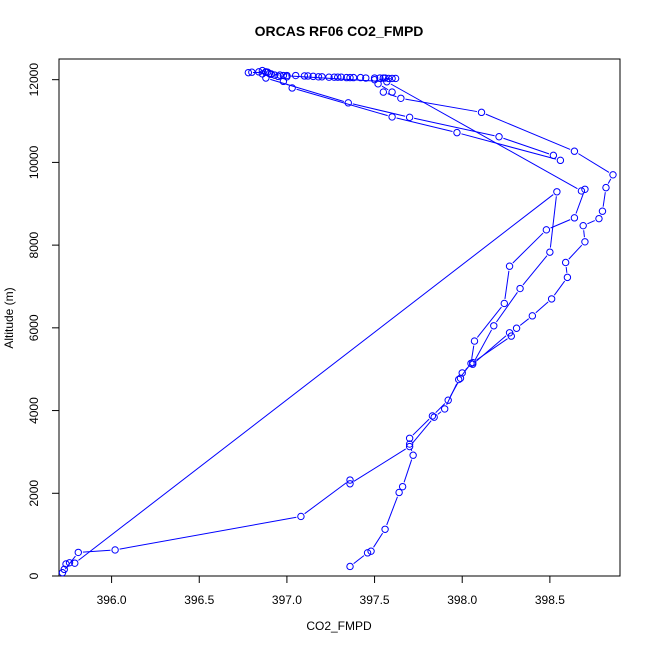 The image size is (650, 650). Describe the element at coordinates (34, 327) in the screenshot. I see `y-tick-label: 6000` at that location.